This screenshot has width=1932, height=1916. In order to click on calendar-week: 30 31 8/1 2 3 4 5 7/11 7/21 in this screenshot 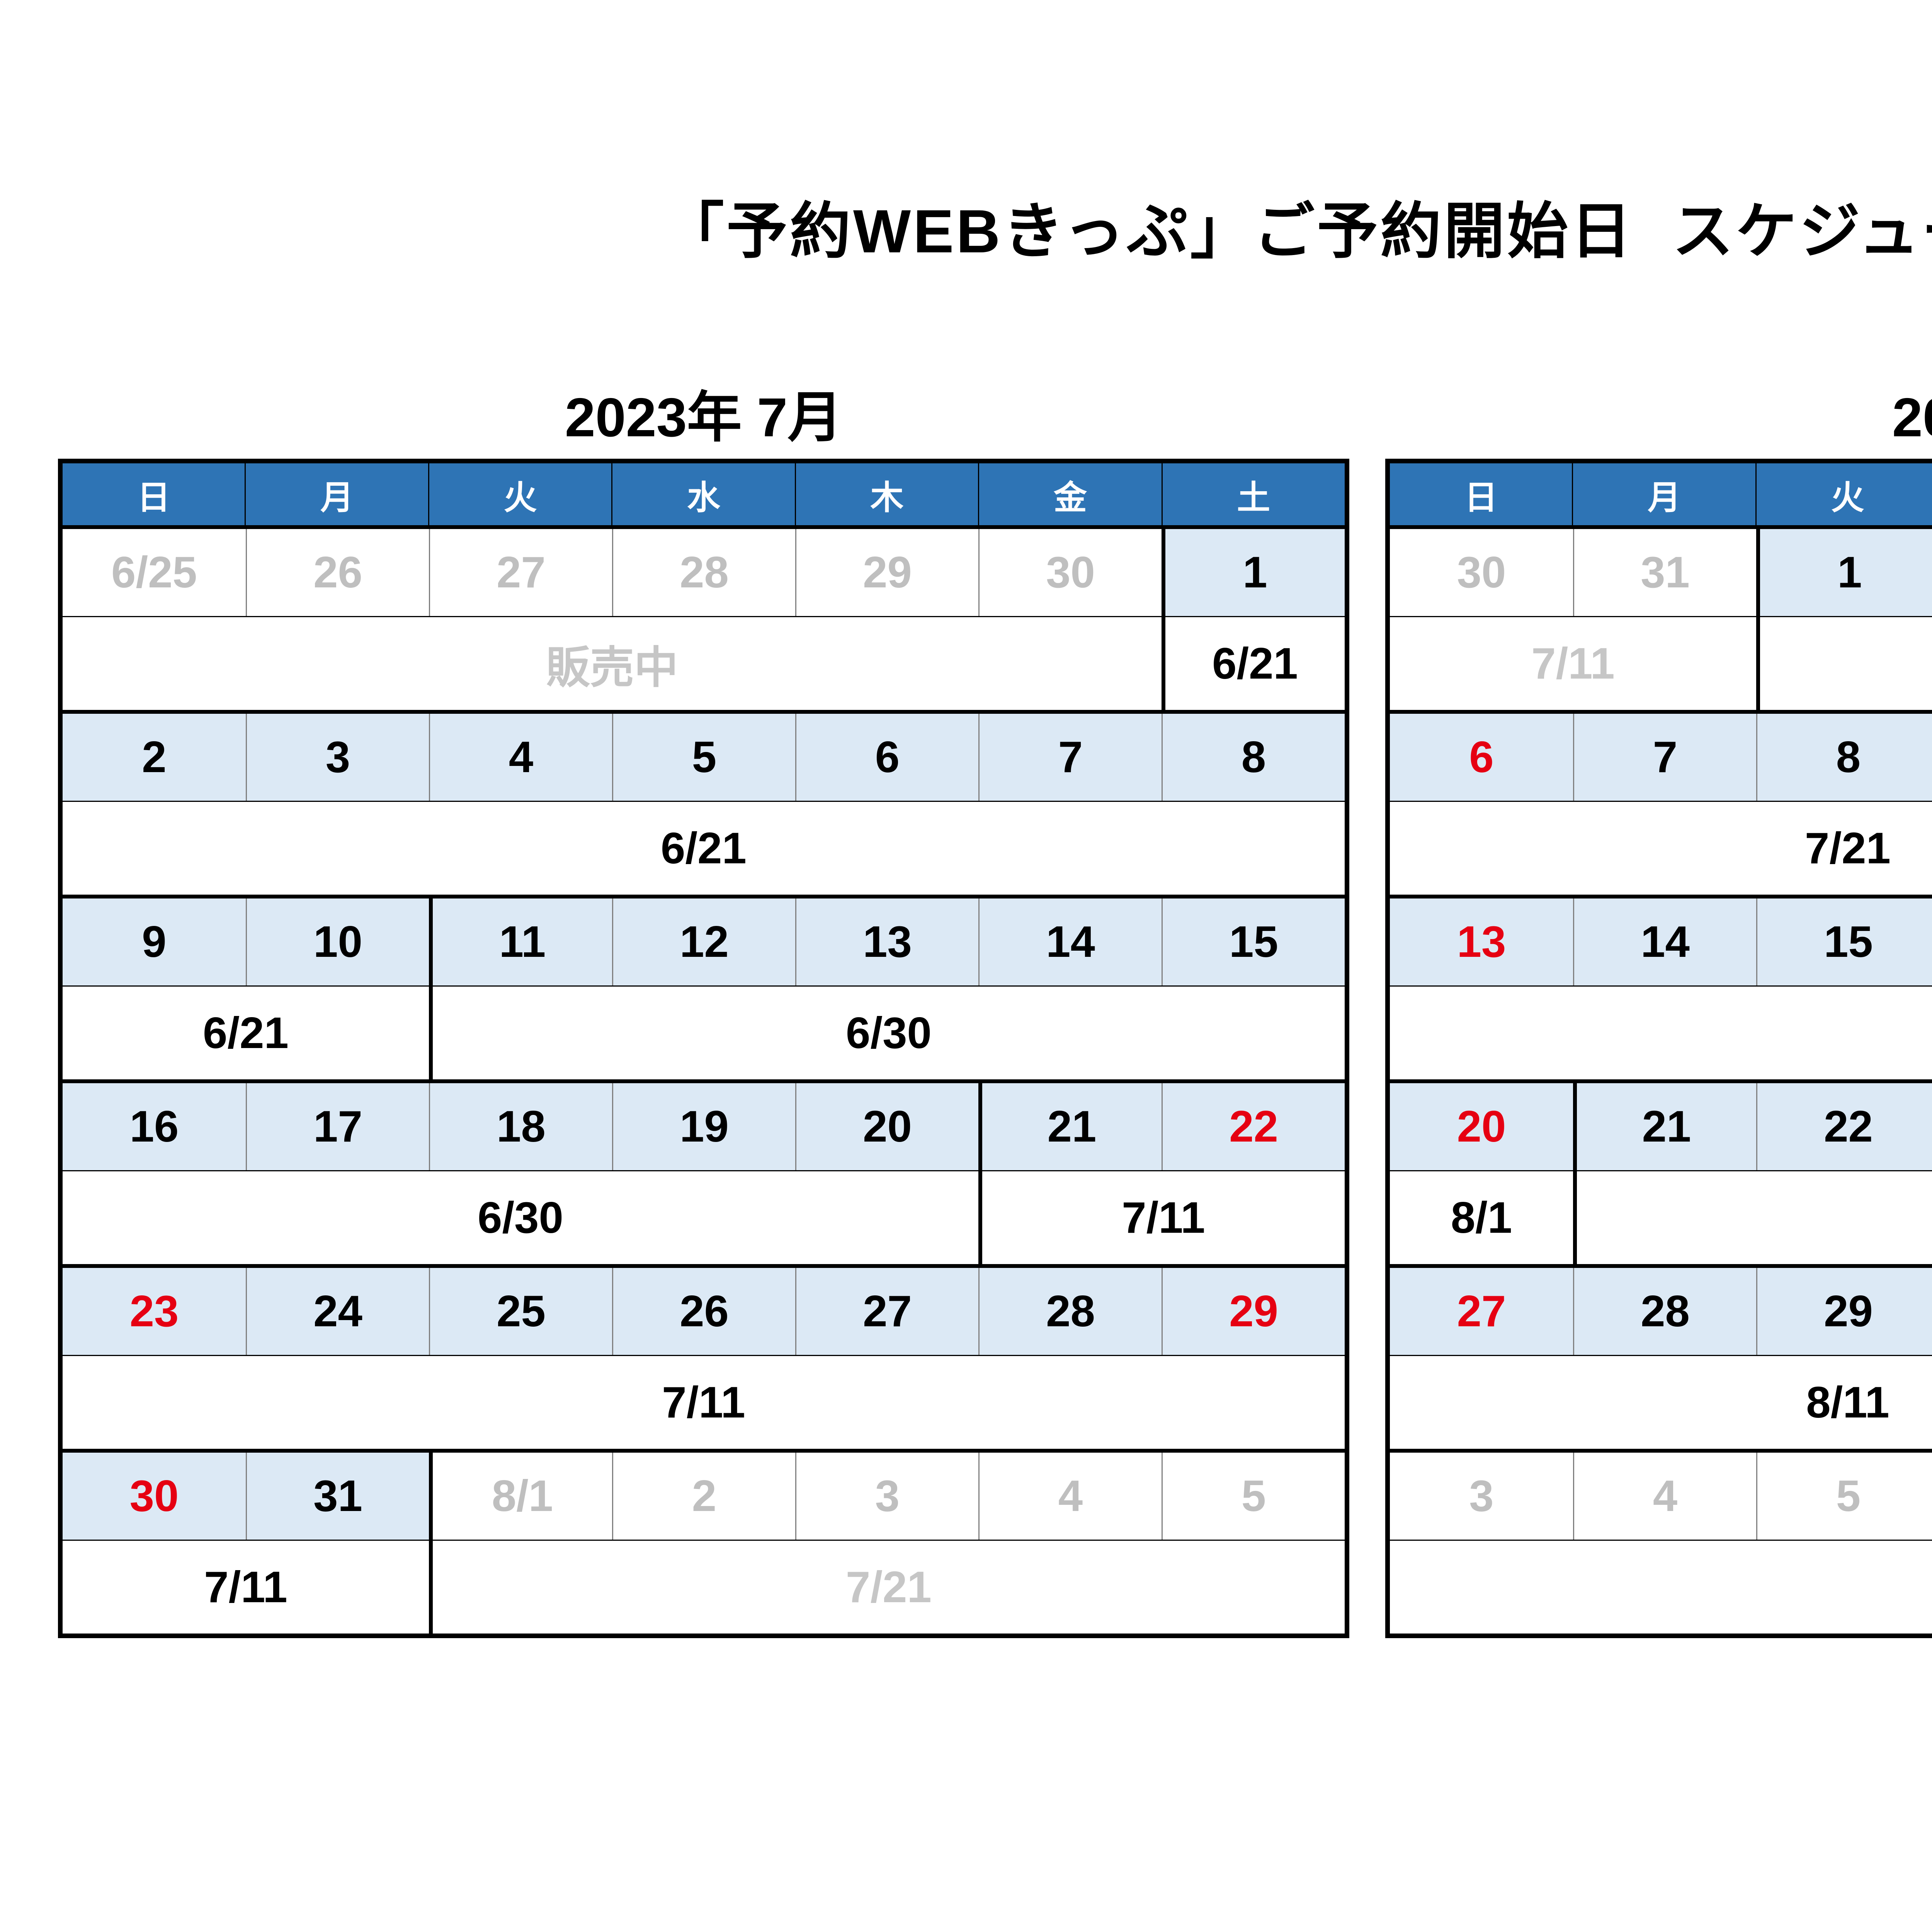, I will do `click(704, 1541)`.